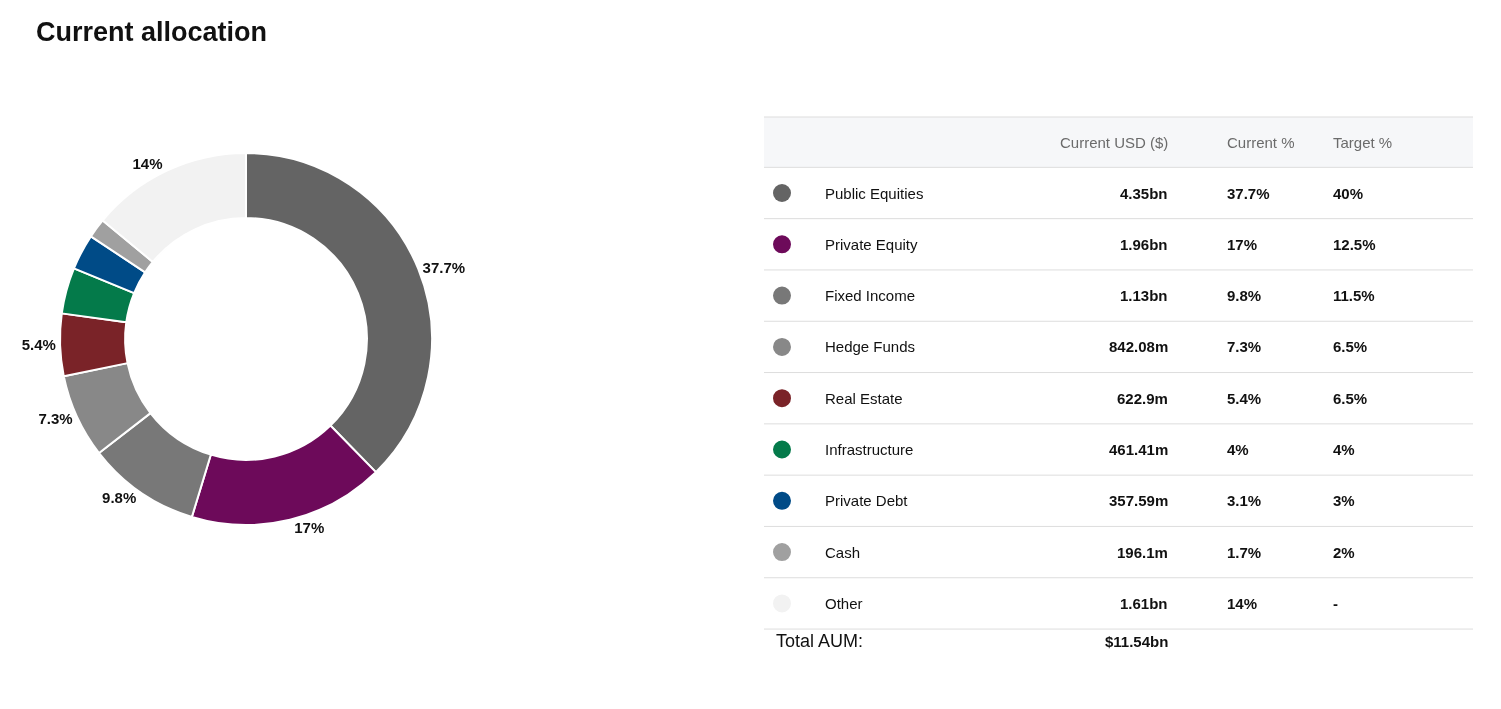 Image resolution: width=1501 pixels, height=709 pixels. Describe the element at coordinates (864, 398) in the screenshot. I see `legend-label: Real Estate` at that location.